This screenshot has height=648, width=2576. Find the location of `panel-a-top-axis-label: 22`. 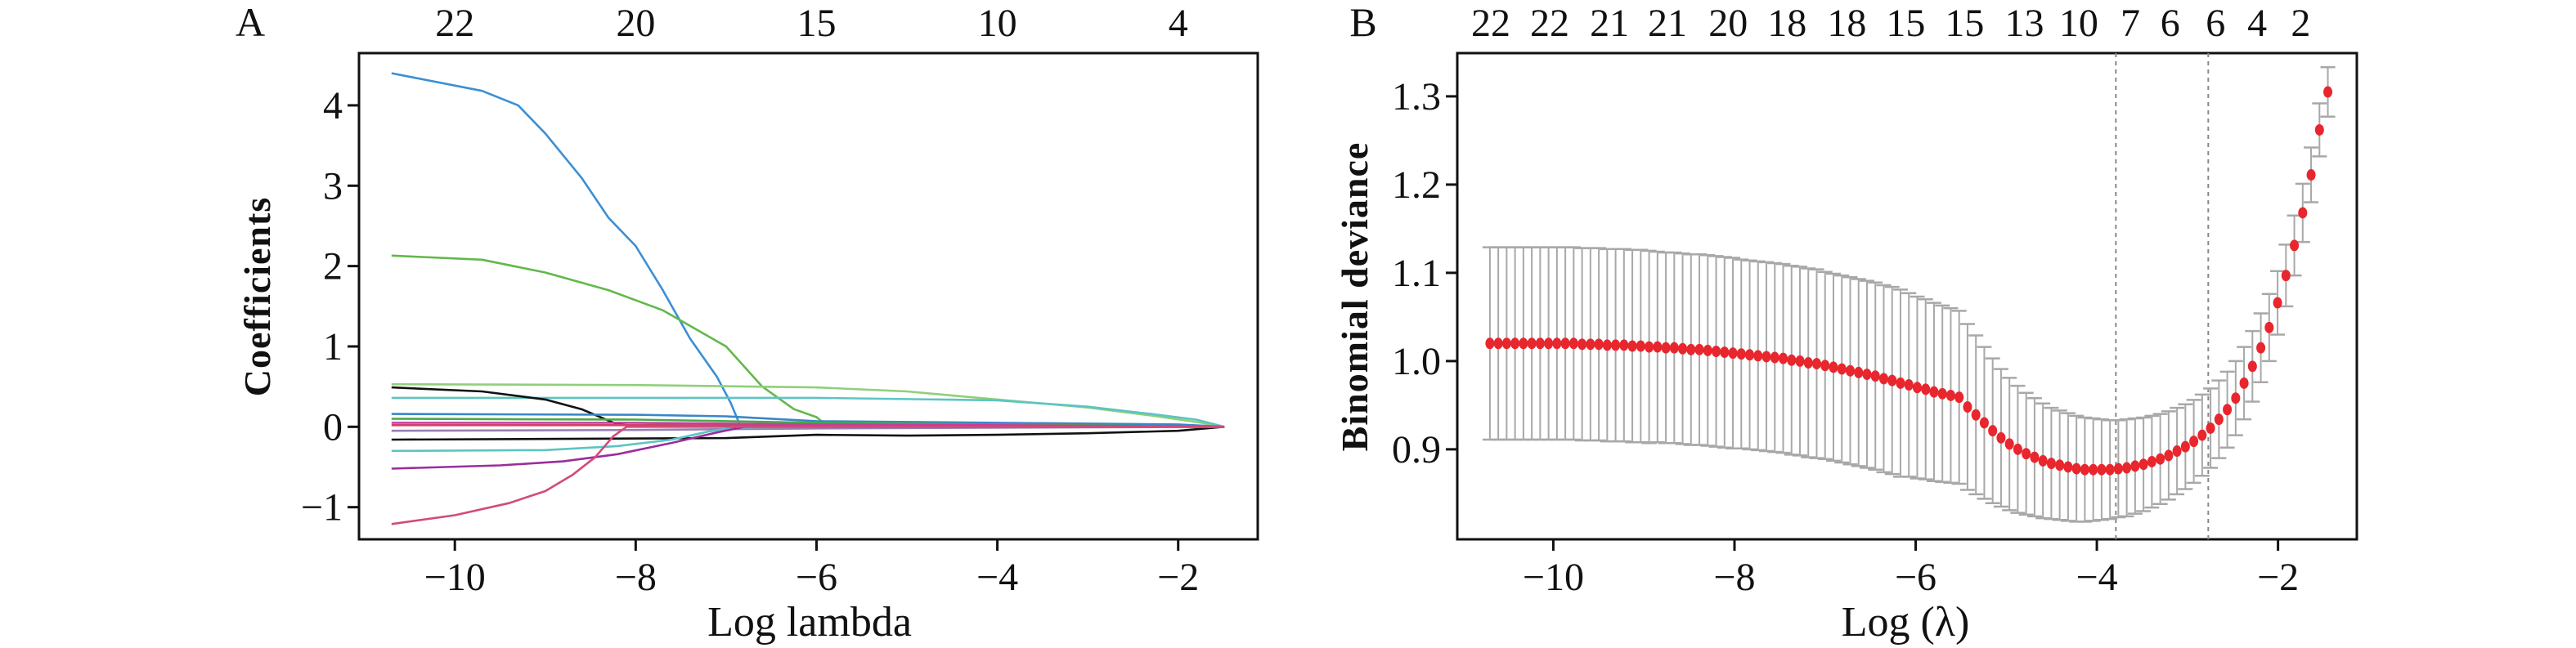

panel-a-top-axis-label: 22 is located at coordinates (454, 23).